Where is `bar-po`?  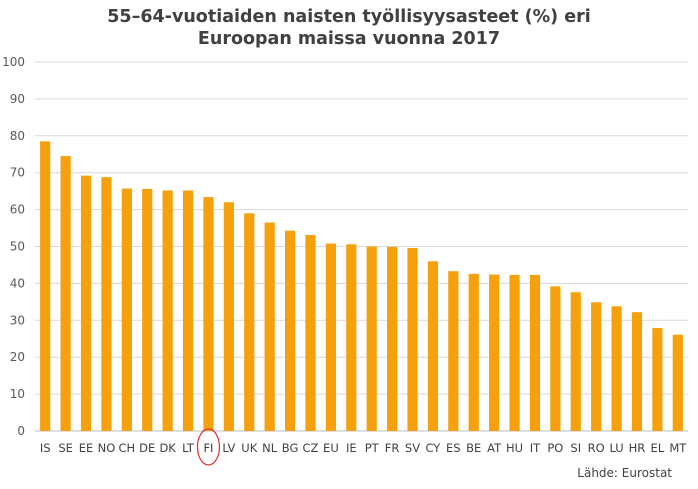
bar-po is located at coordinates (555, 358).